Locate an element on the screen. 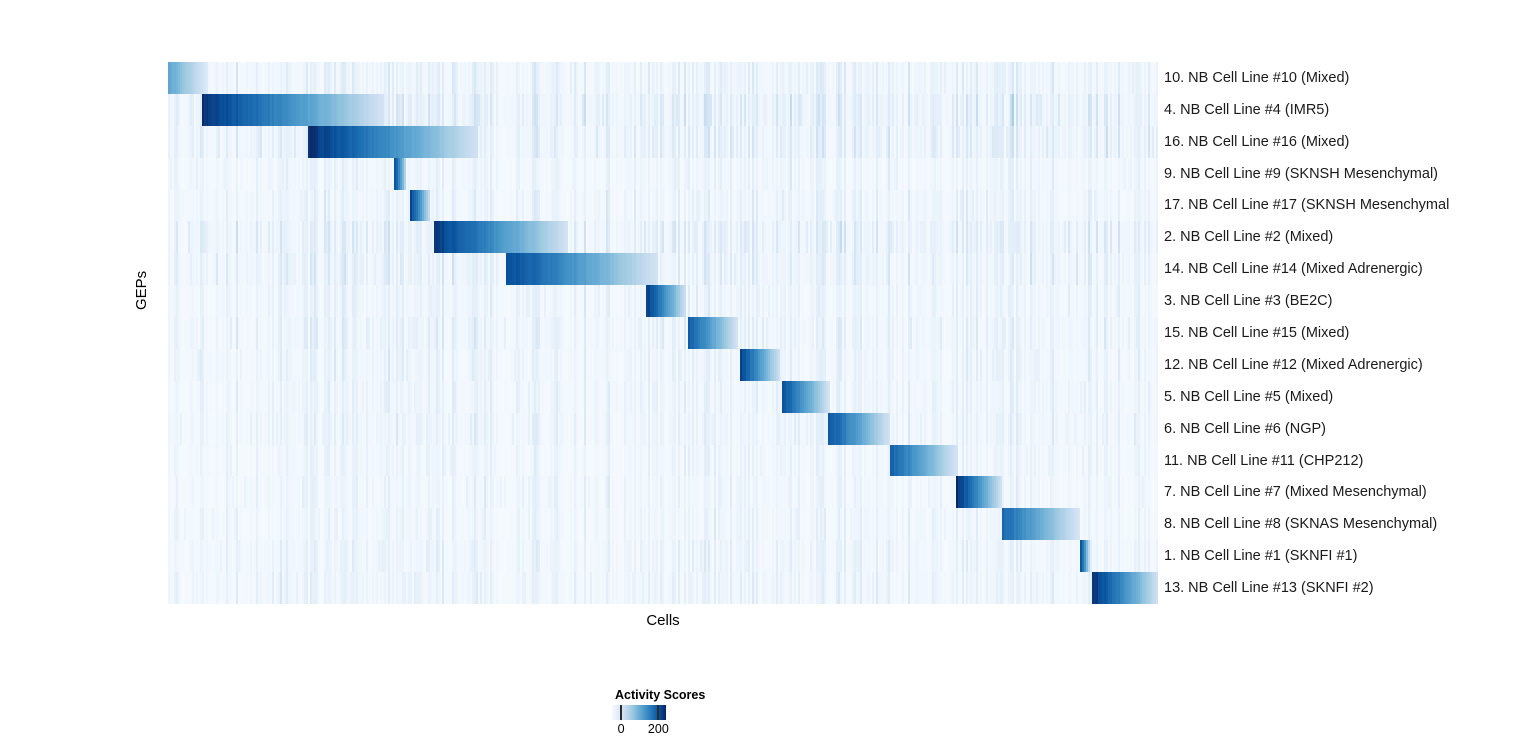 This screenshot has height=743, width=1540. row-label: 4. NB Cell Line #4 (IMR5) is located at coordinates (1246, 110).